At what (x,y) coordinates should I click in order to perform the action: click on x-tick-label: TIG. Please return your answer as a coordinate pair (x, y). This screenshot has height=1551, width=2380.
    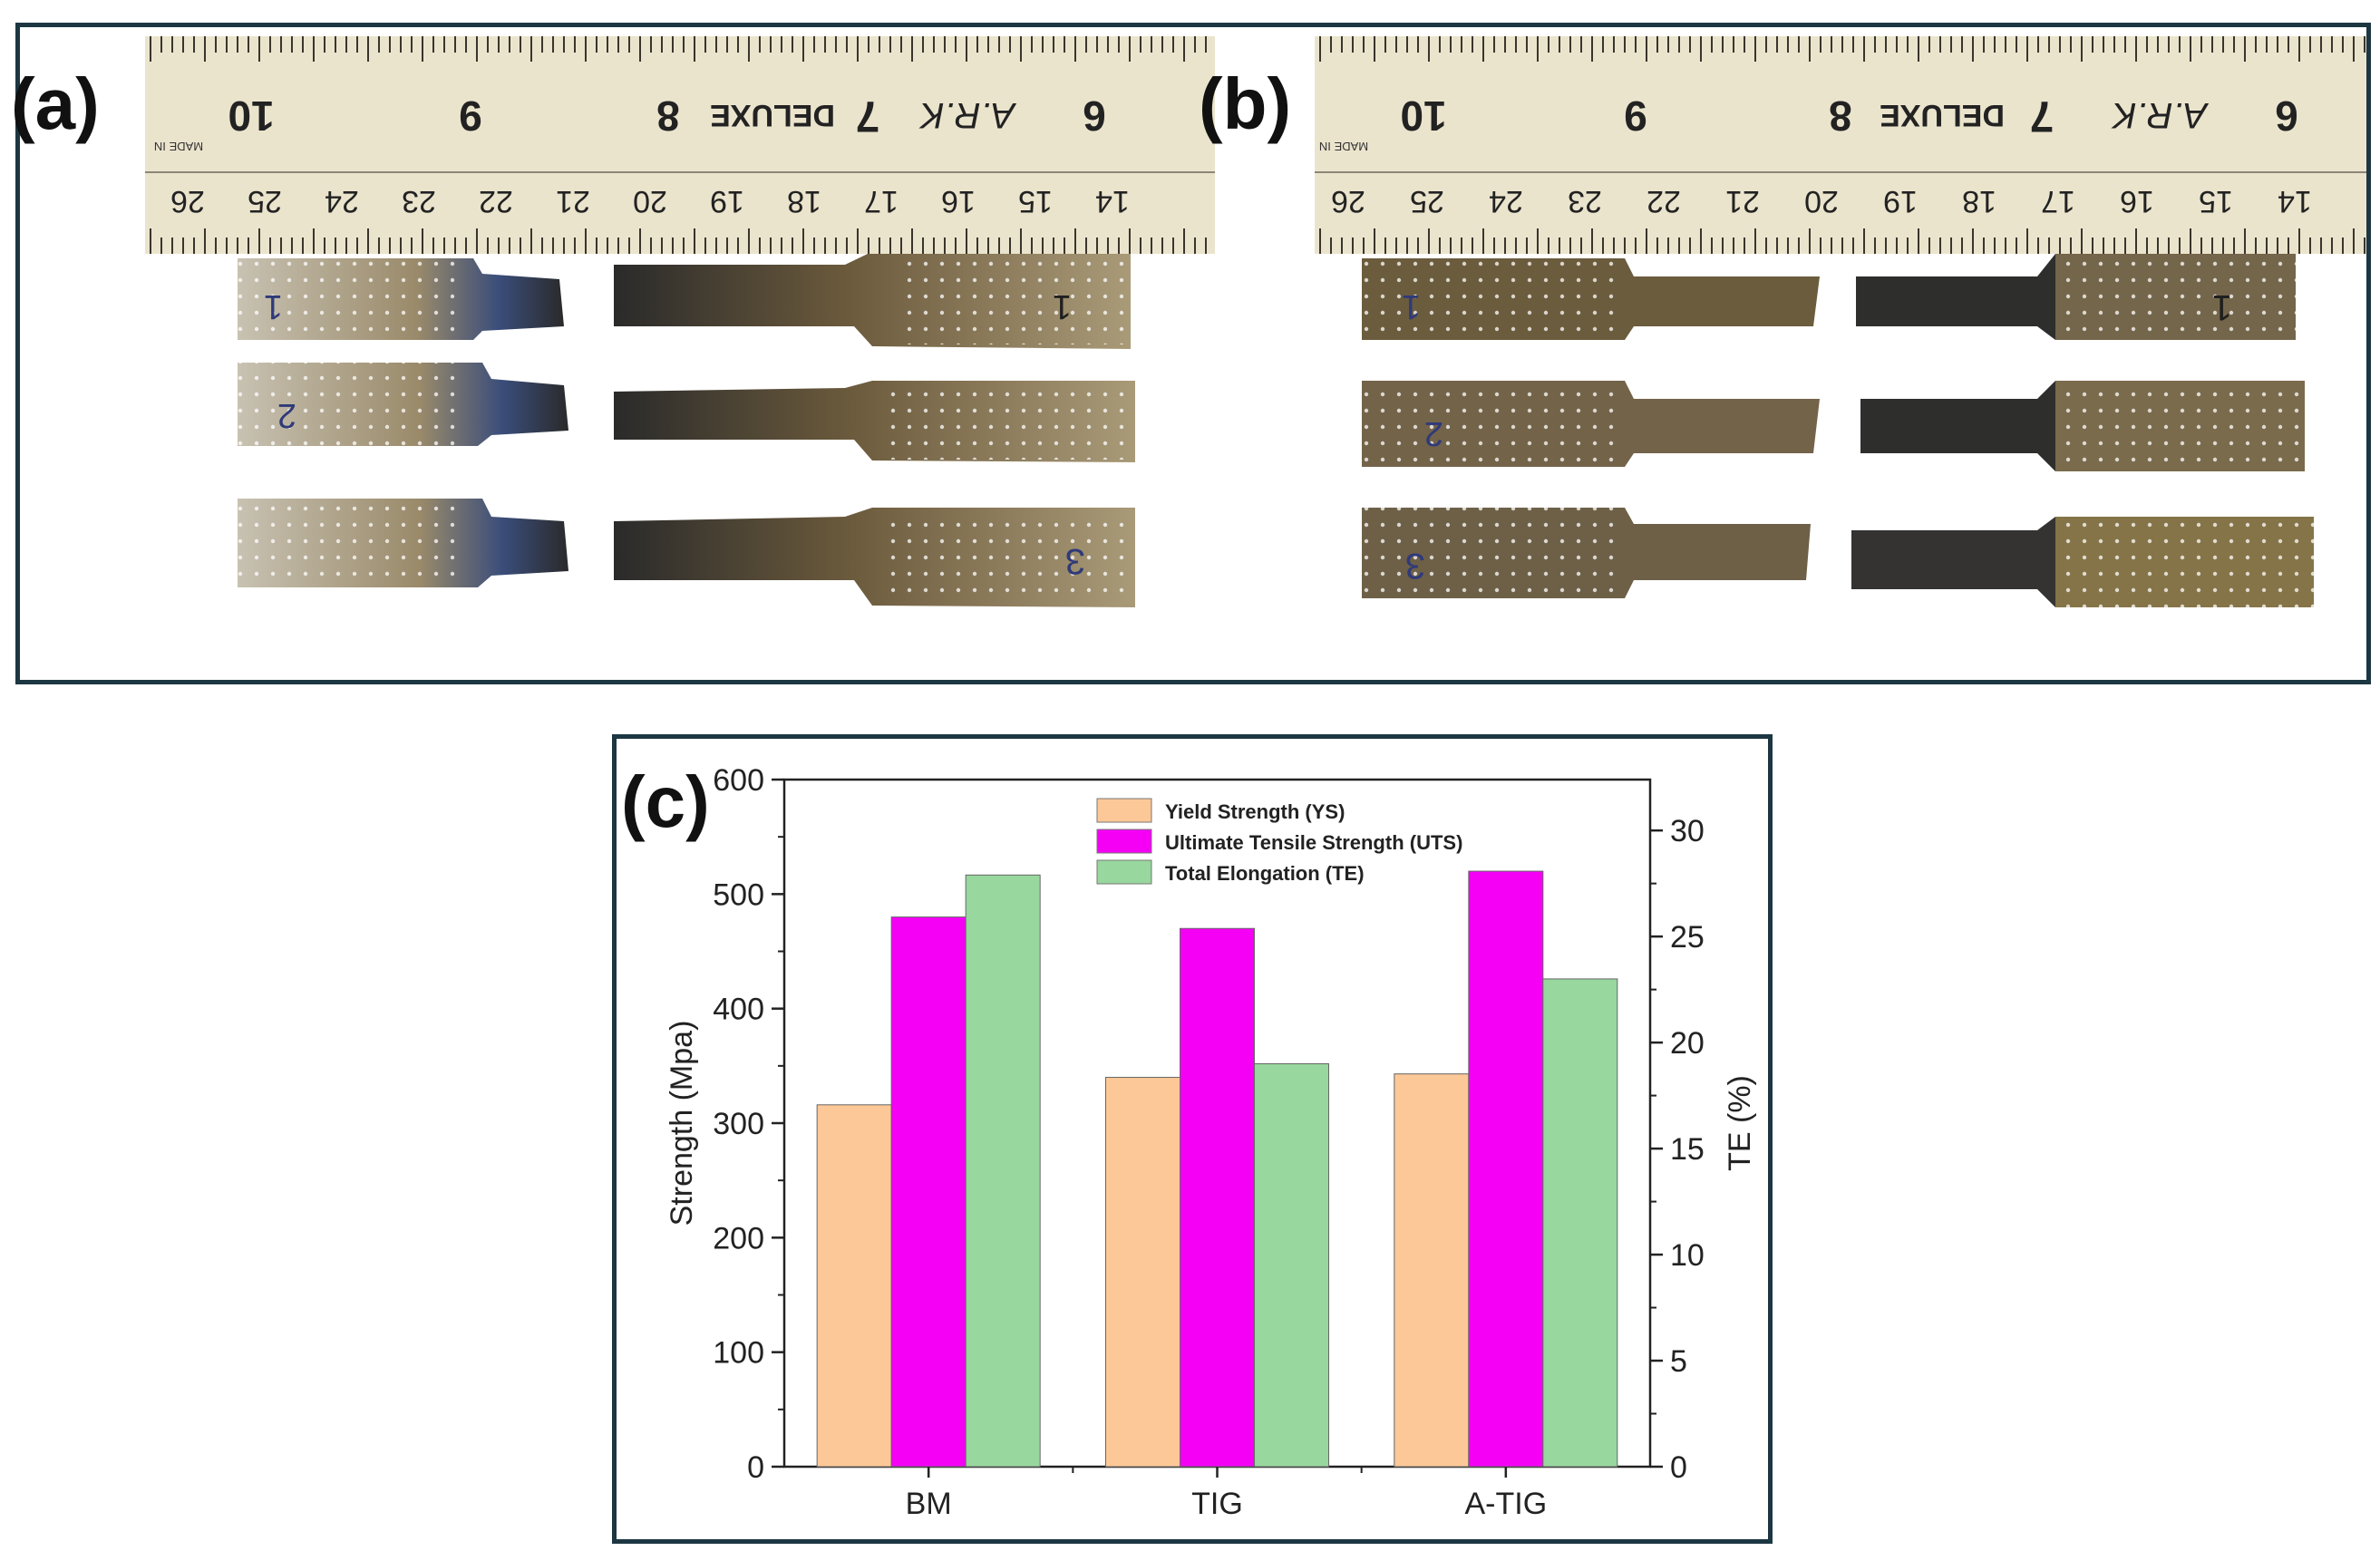
    Looking at the image, I should click on (1217, 1504).